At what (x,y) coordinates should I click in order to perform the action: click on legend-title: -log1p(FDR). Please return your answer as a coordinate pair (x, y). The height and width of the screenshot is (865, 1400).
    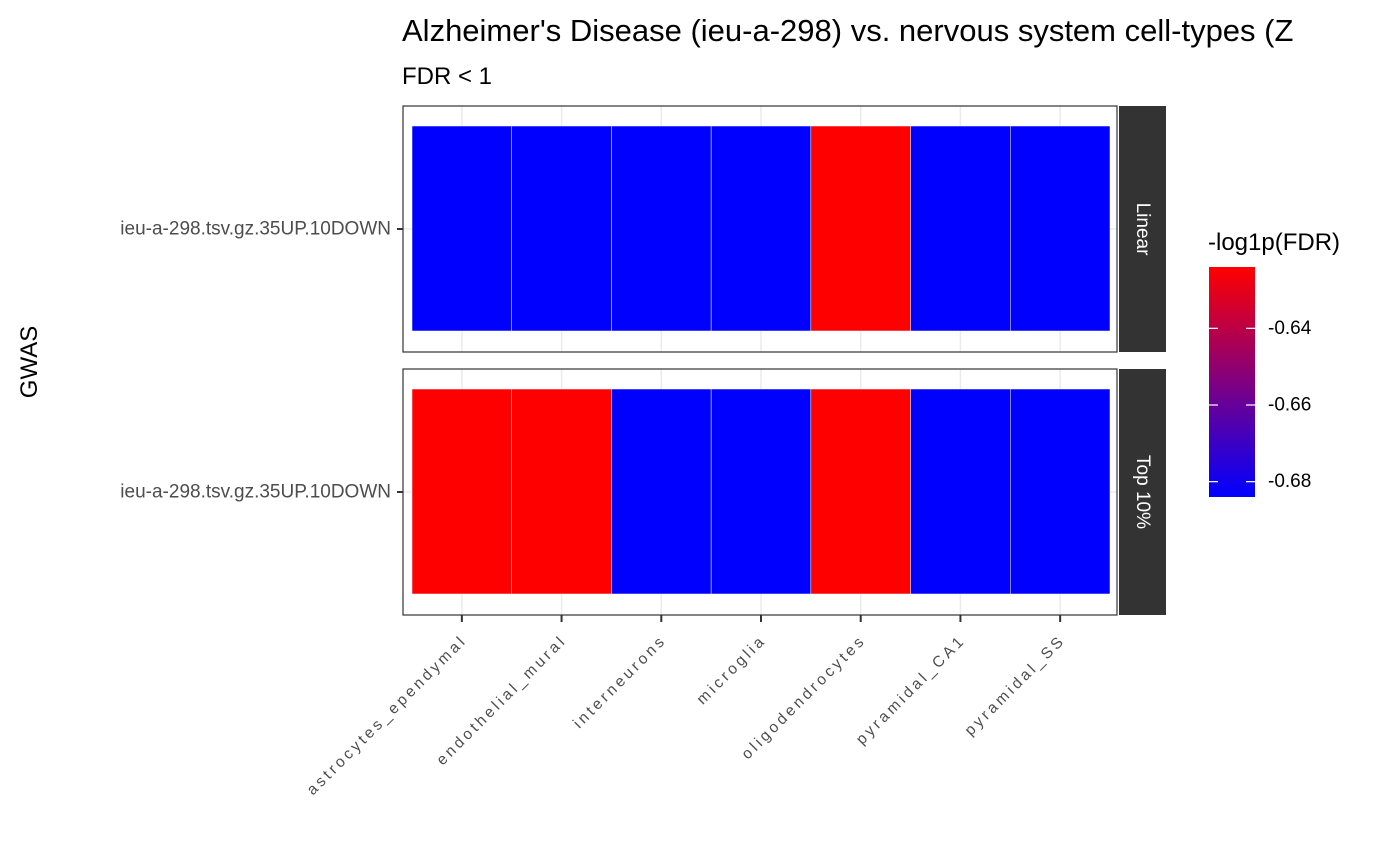
    Looking at the image, I should click on (1274, 242).